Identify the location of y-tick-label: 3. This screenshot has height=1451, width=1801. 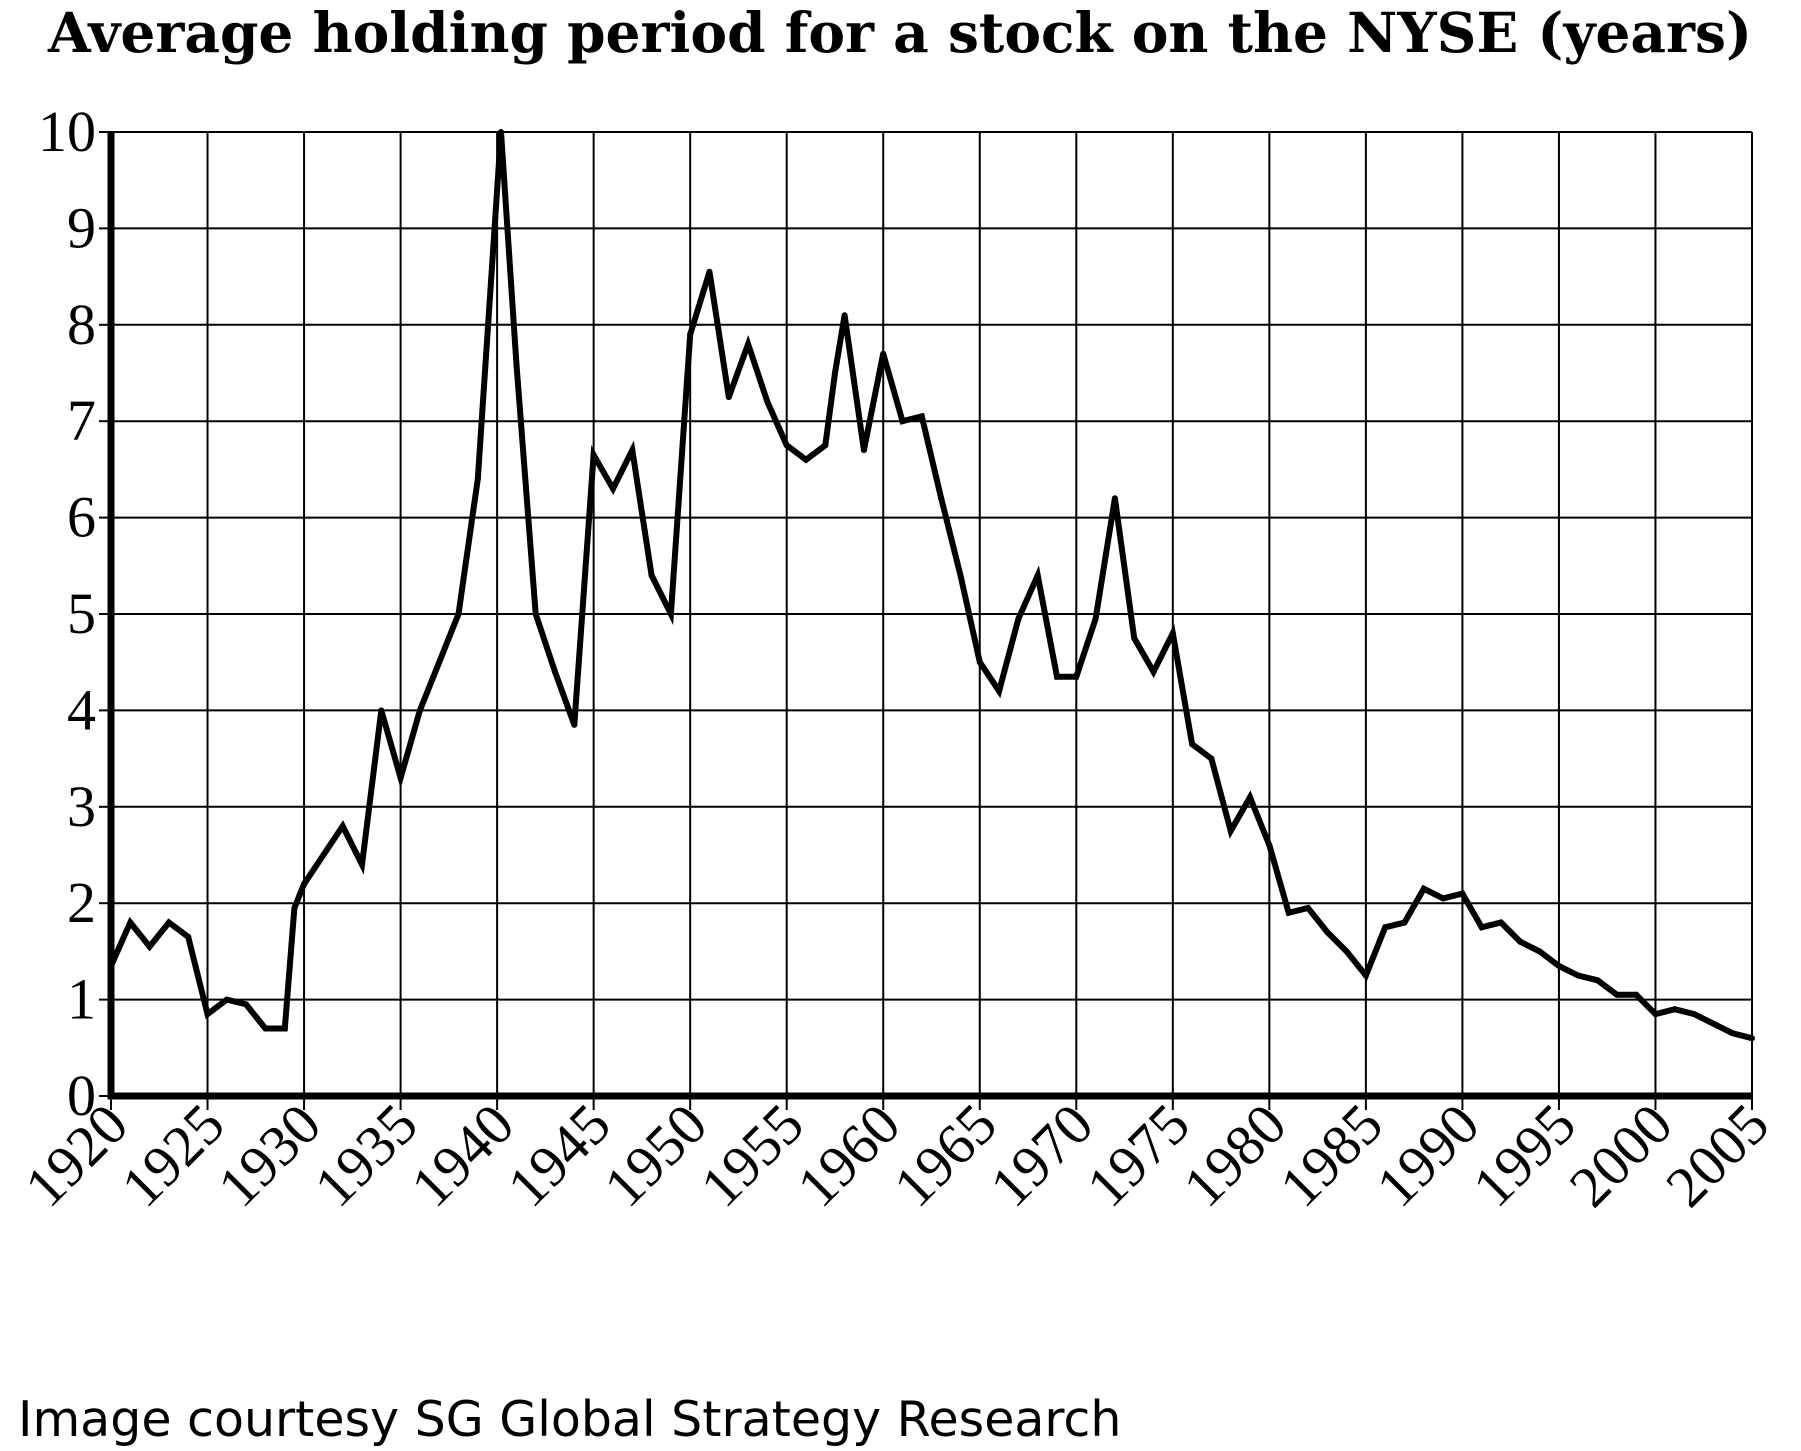
(81, 806).